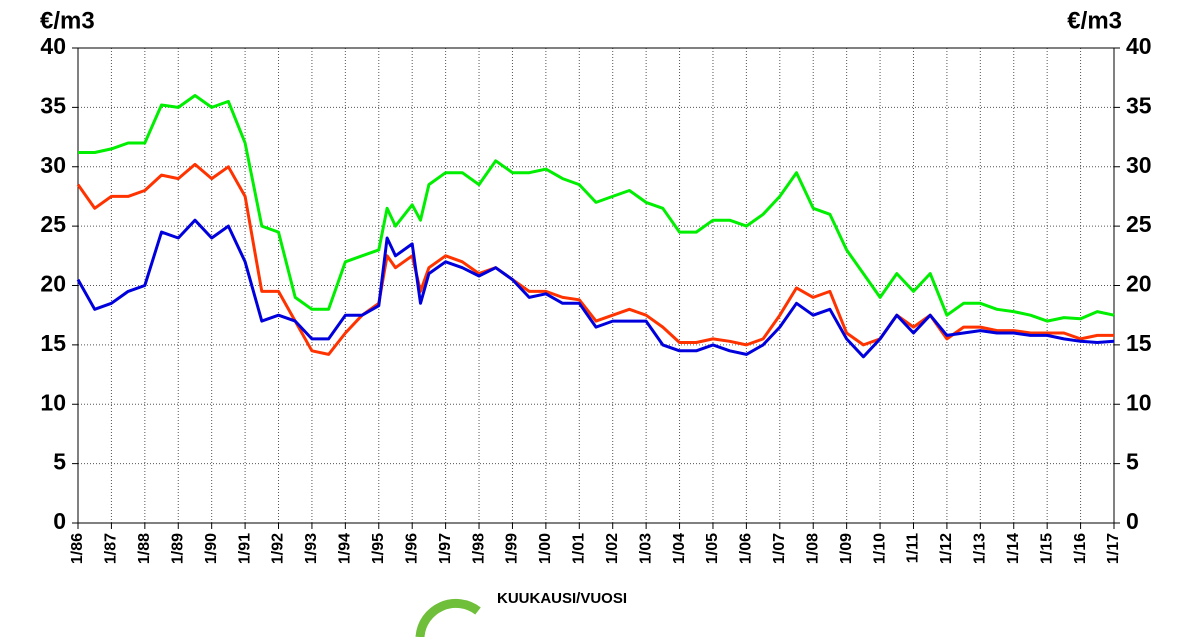  Describe the element at coordinates (53, 165) in the screenshot. I see `y-tick-label: 30` at that location.